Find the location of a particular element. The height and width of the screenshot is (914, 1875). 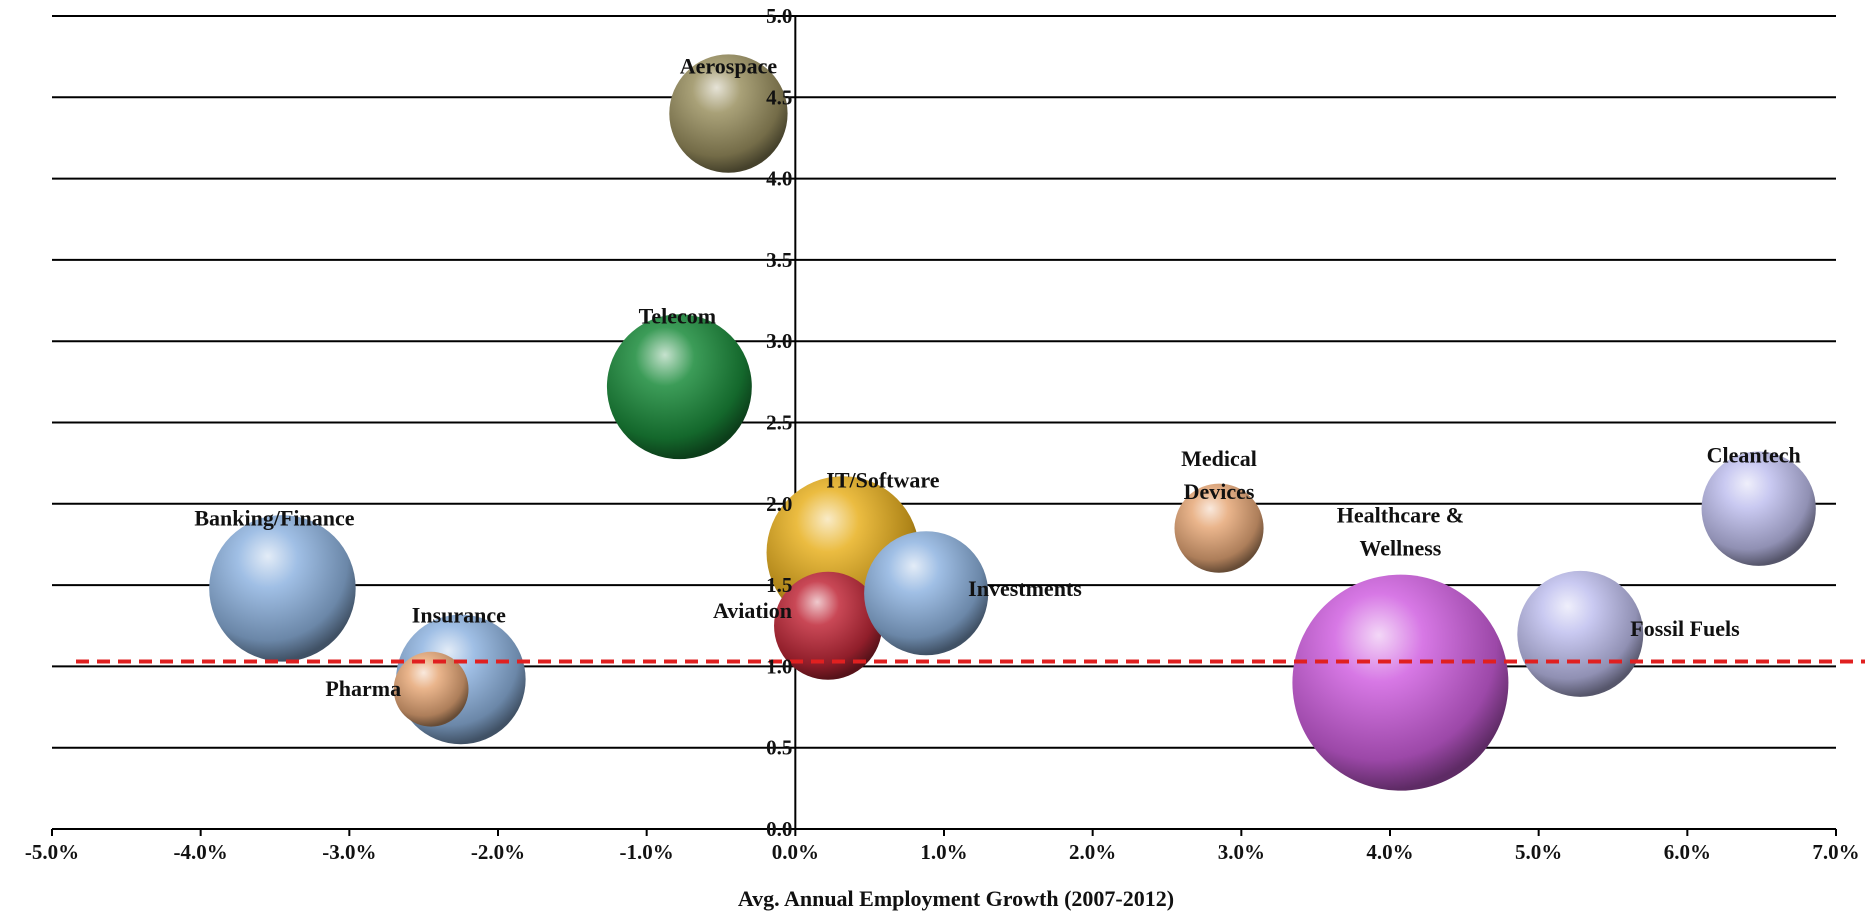

x-tick-label: -4.0% is located at coordinates (201, 852).